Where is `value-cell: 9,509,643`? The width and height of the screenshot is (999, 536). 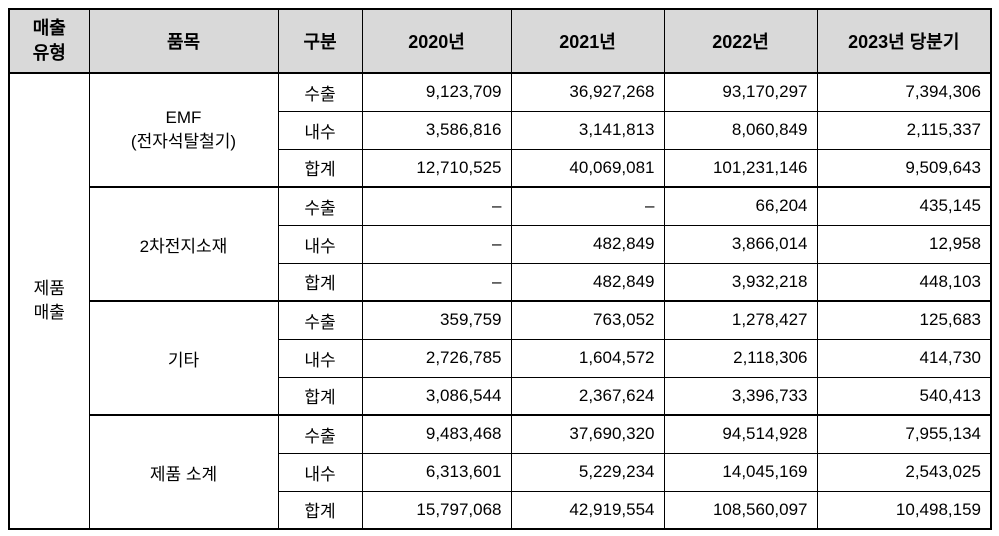
value-cell: 9,509,643 is located at coordinates (904, 168).